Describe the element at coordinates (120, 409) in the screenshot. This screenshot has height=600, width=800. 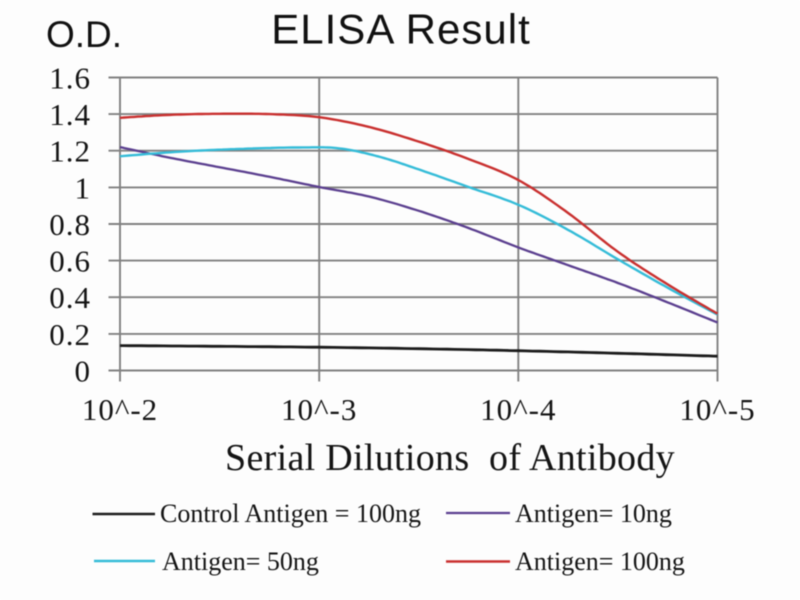
I see `svg-text: 10^-2` at that location.